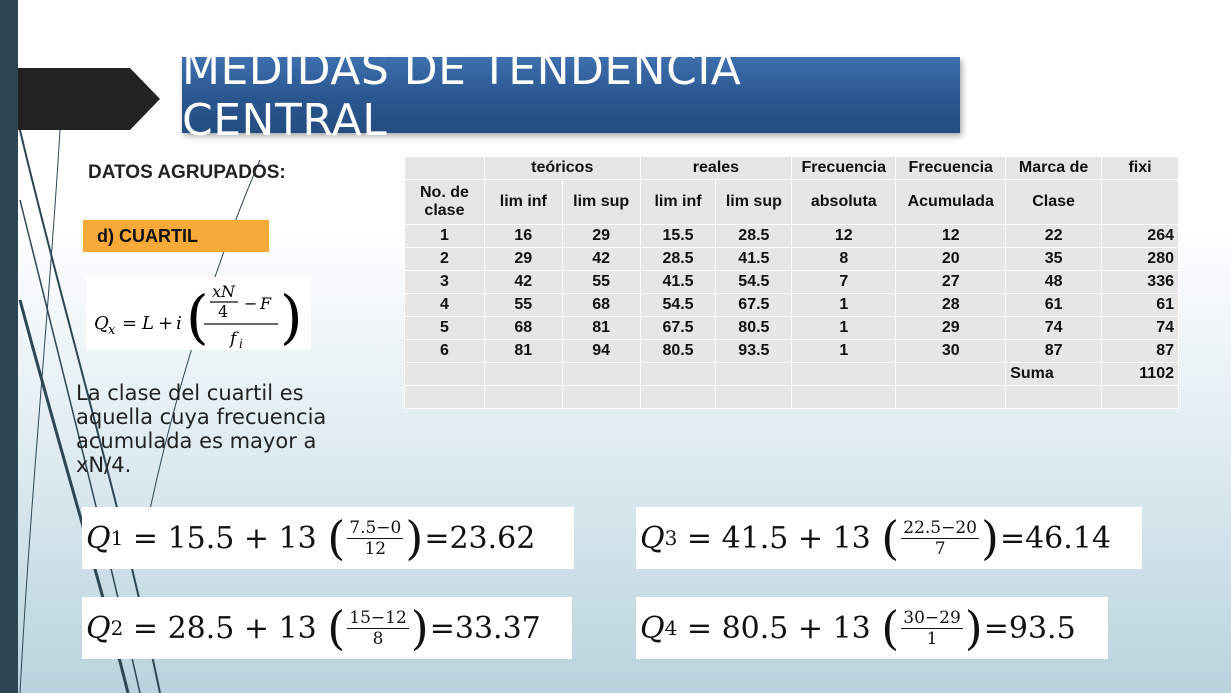 This screenshot has height=693, width=1231. I want to click on table-row: 3 42 55 41.5 54.5 7 27 48 336, so click(791, 282).